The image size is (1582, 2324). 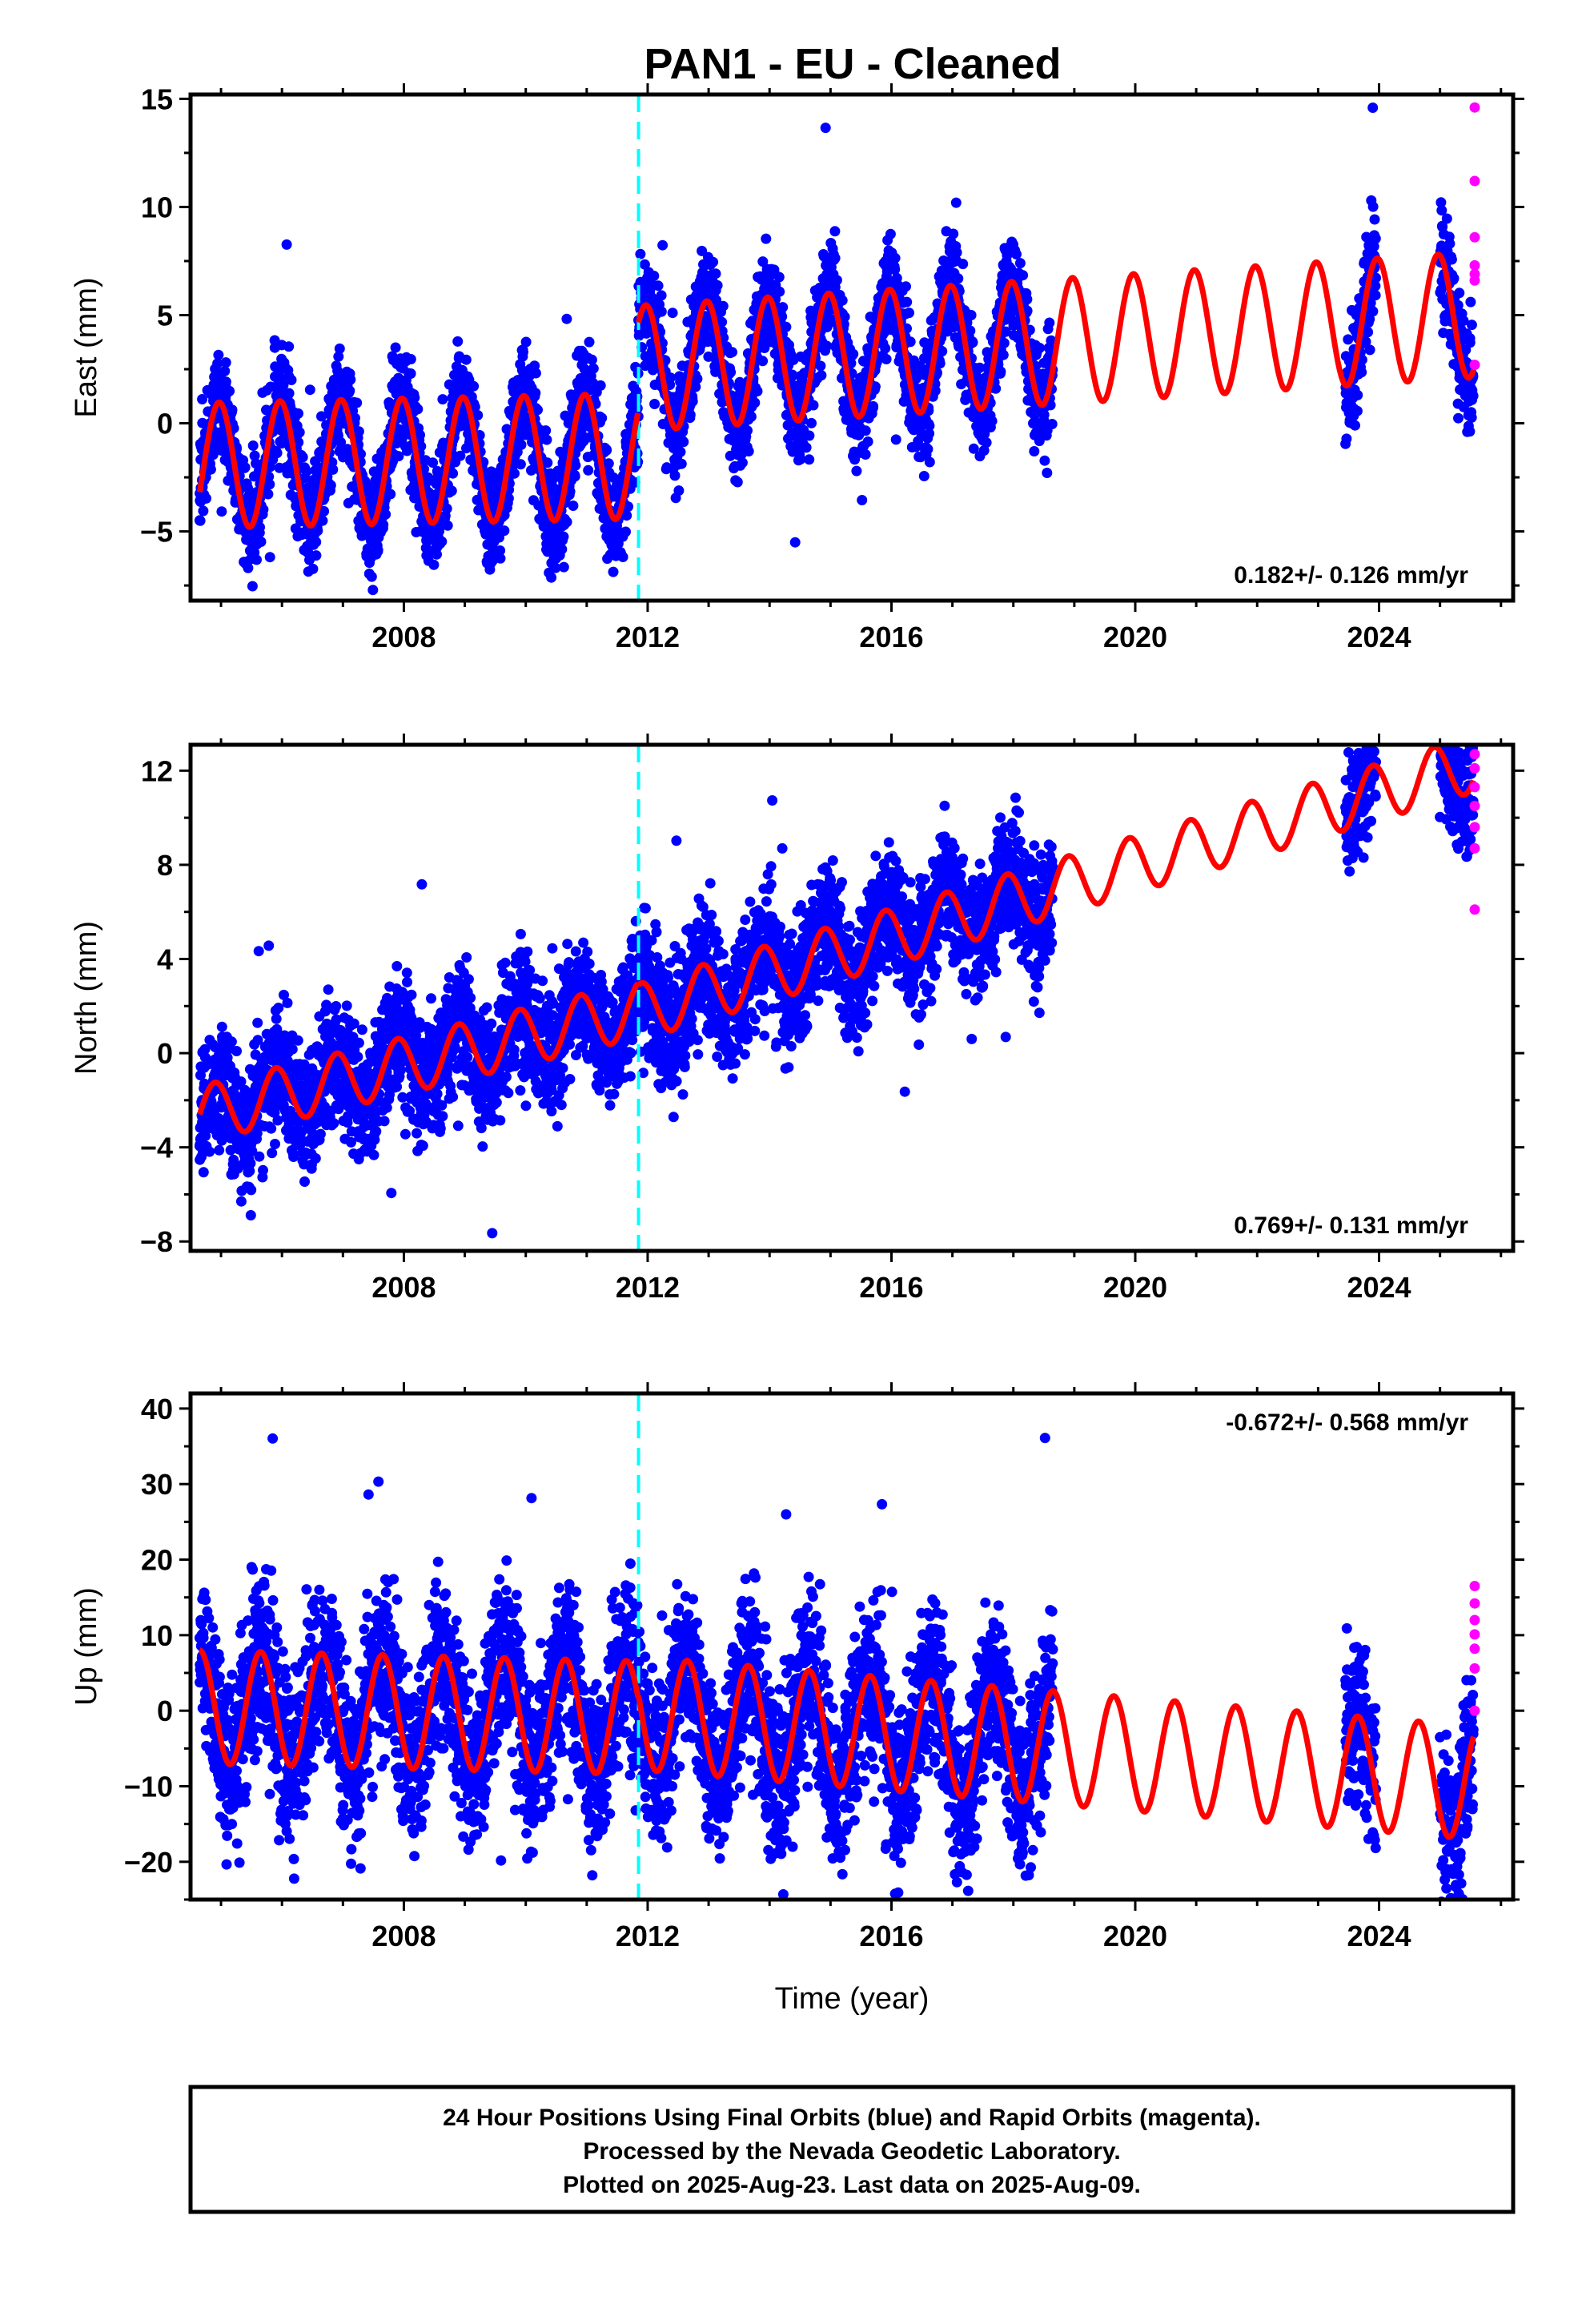 What do you see at coordinates (165, 424) in the screenshot?
I see `y-tick-label: 0` at bounding box center [165, 424].